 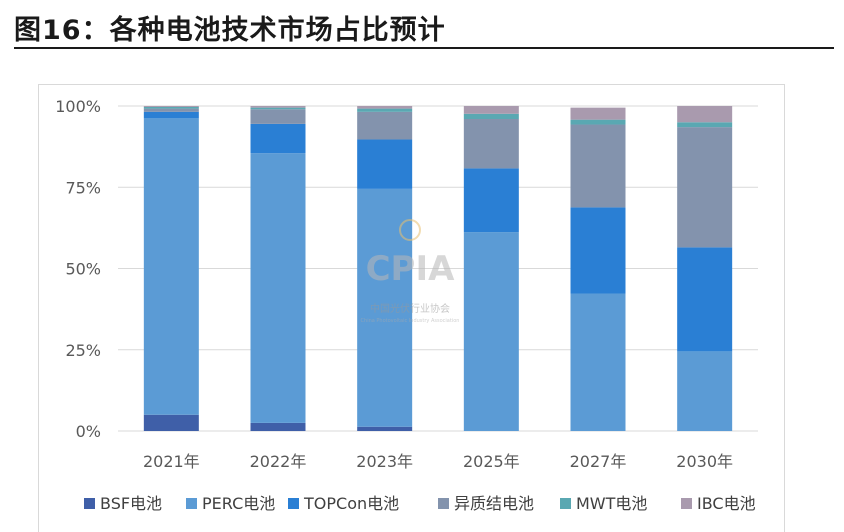 What do you see at coordinates (420, 503) in the screenshot?
I see `legend: BSF电池 PERC电池 TOPCon电池 异质结电池 MWT电池 IBC电池` at bounding box center [420, 503].